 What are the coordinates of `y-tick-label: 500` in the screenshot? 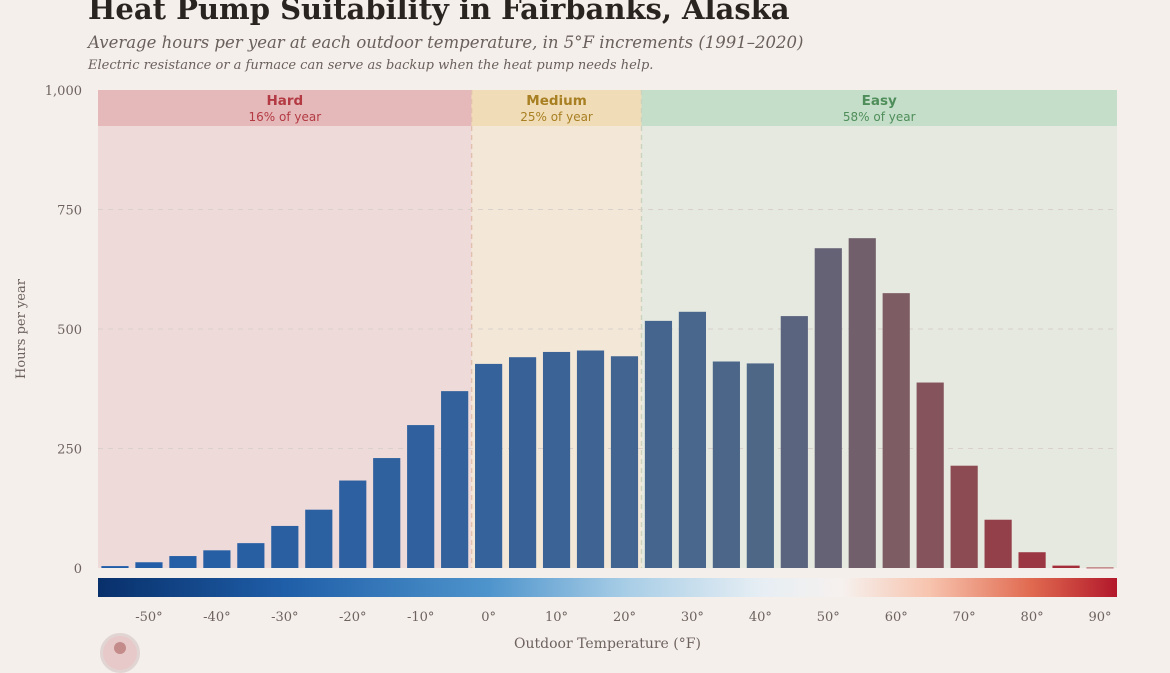 It's located at (69, 330).